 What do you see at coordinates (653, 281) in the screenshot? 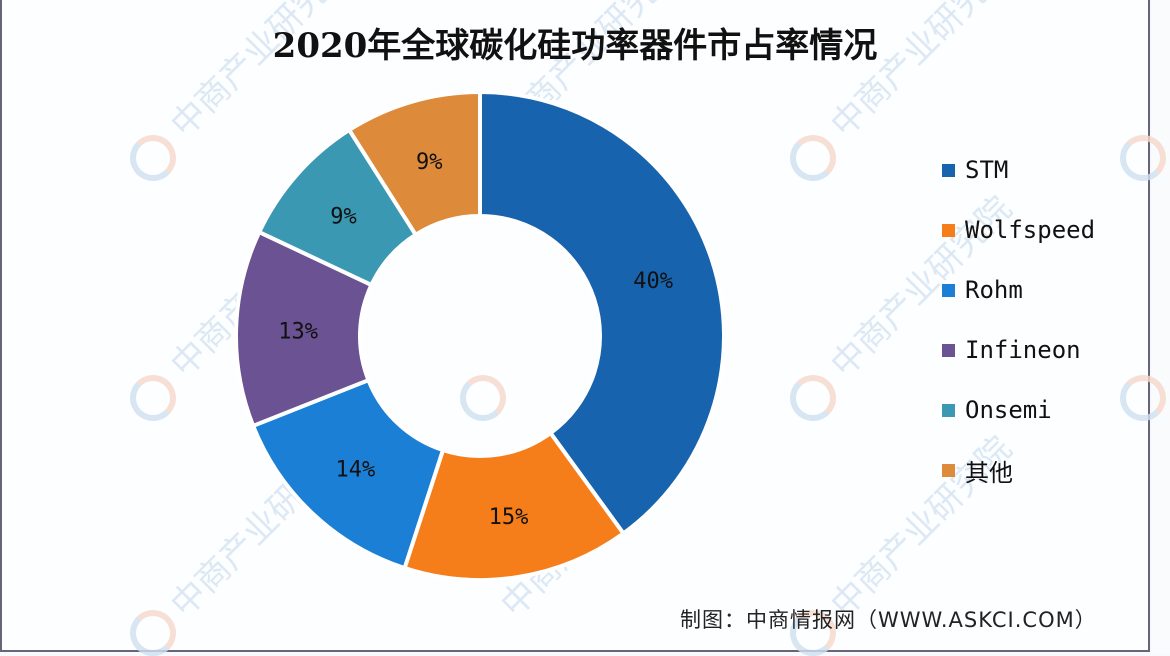
I see `slice-value-label: 40%` at bounding box center [653, 281].